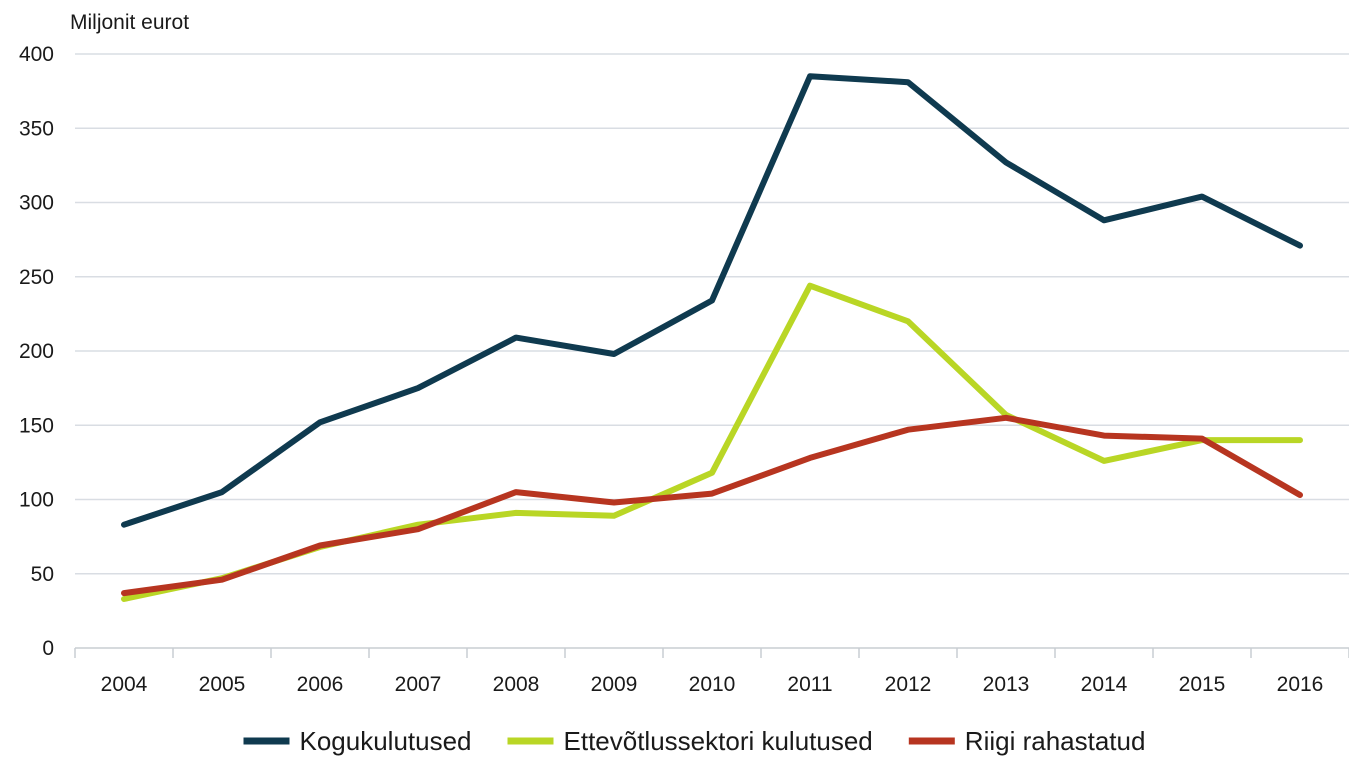 The image size is (1349, 770). Describe the element at coordinates (124, 684) in the screenshot. I see `x-tick-label: 2004` at that location.